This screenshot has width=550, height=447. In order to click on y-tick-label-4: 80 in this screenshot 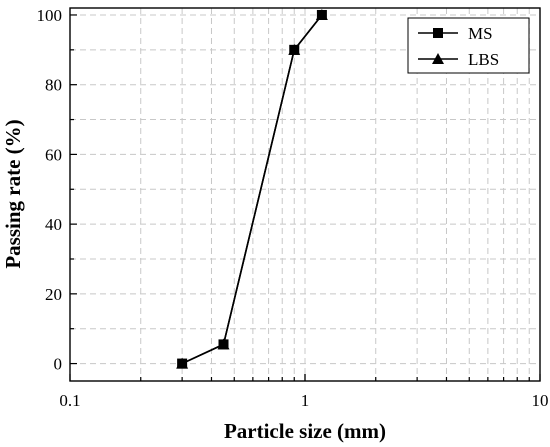, I will do `click(53, 85)`.